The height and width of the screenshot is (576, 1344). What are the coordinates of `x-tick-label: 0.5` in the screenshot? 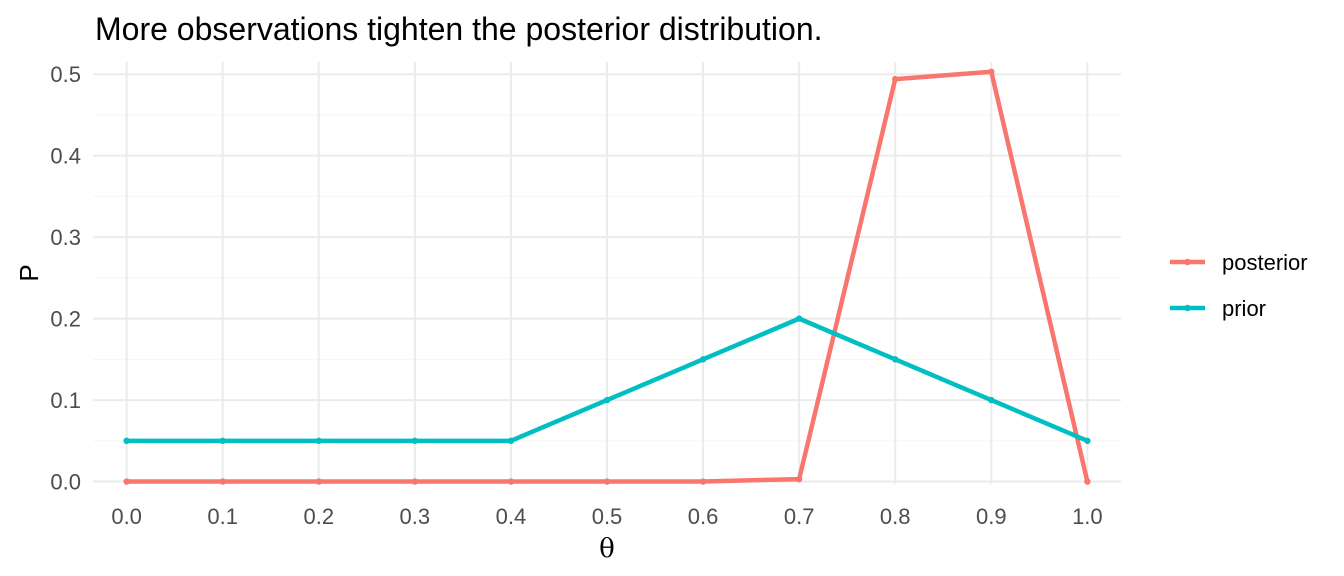 It's located at (607, 516).